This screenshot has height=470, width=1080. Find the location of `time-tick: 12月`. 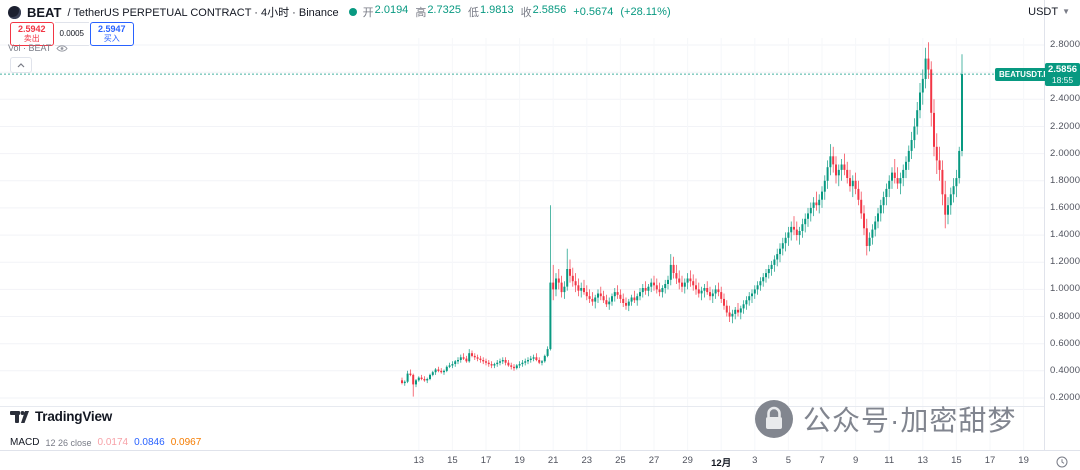

time-tick: 12月 is located at coordinates (721, 463).